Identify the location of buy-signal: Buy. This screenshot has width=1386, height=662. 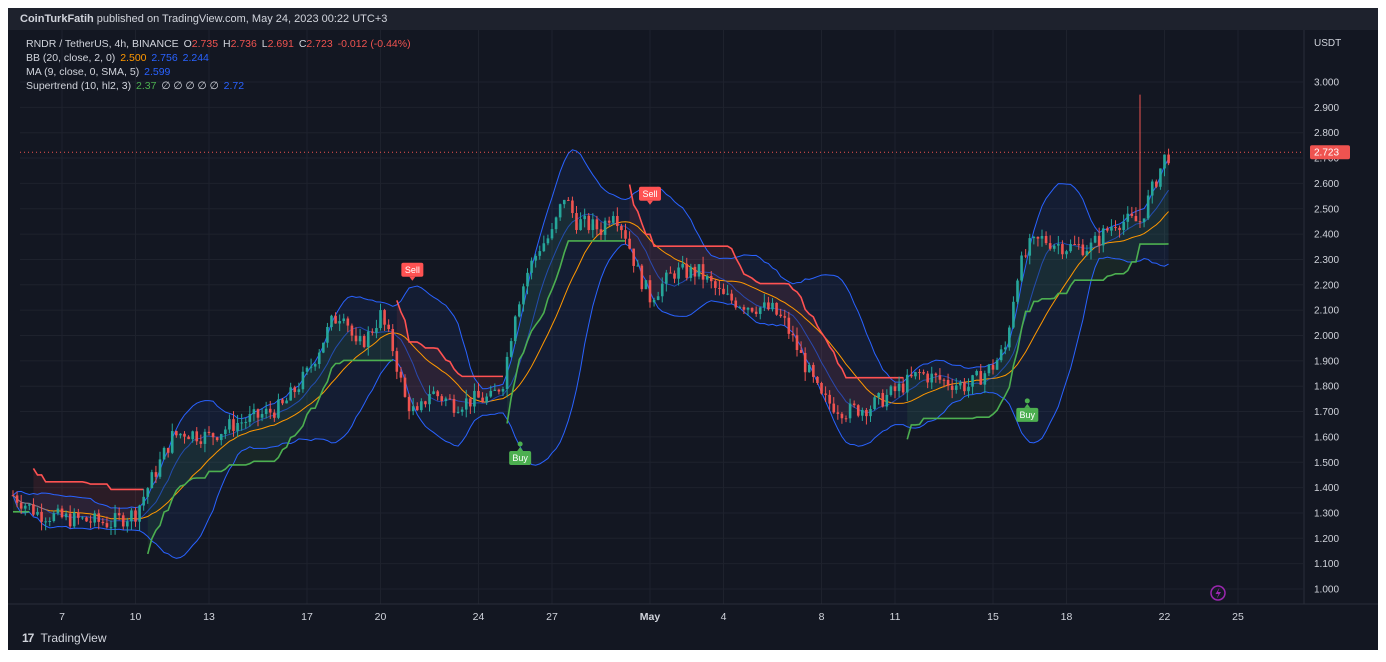
(1027, 410).